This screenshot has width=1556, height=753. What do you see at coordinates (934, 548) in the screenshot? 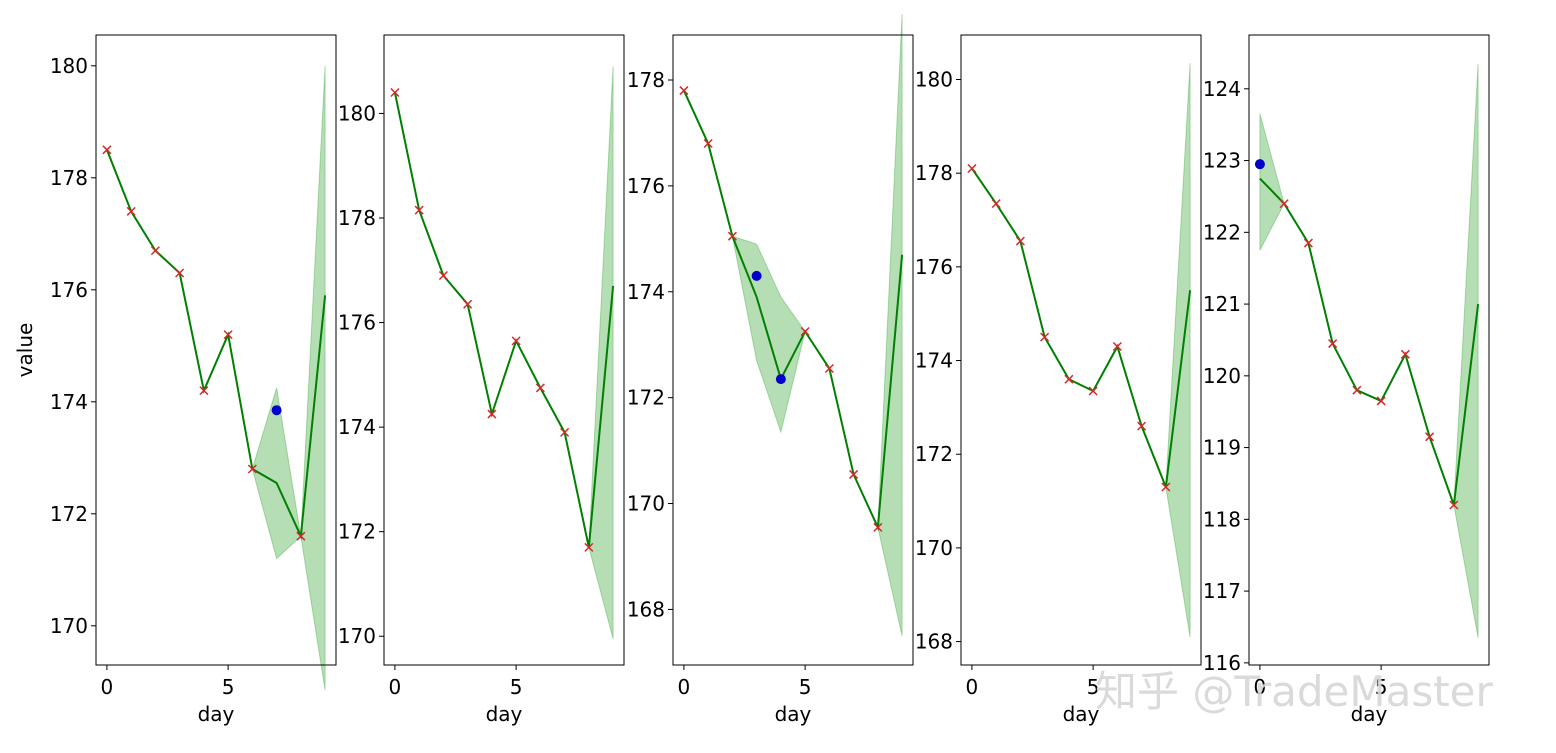
I see `y-tick-label: 170` at bounding box center [934, 548].